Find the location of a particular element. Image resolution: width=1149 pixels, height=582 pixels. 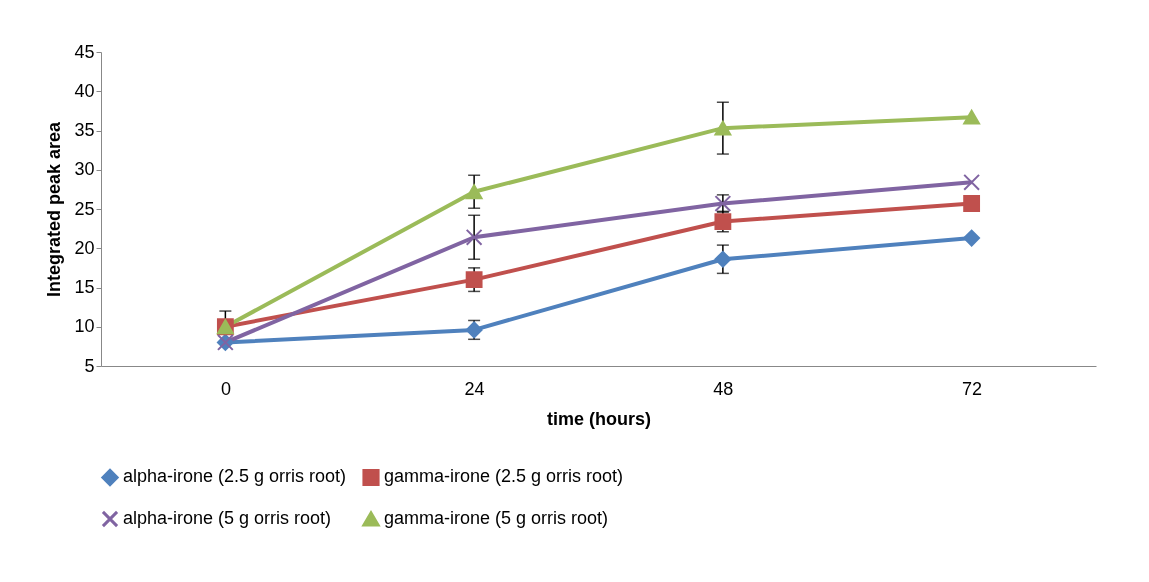

x-tick-label: 24 is located at coordinates (474, 388).